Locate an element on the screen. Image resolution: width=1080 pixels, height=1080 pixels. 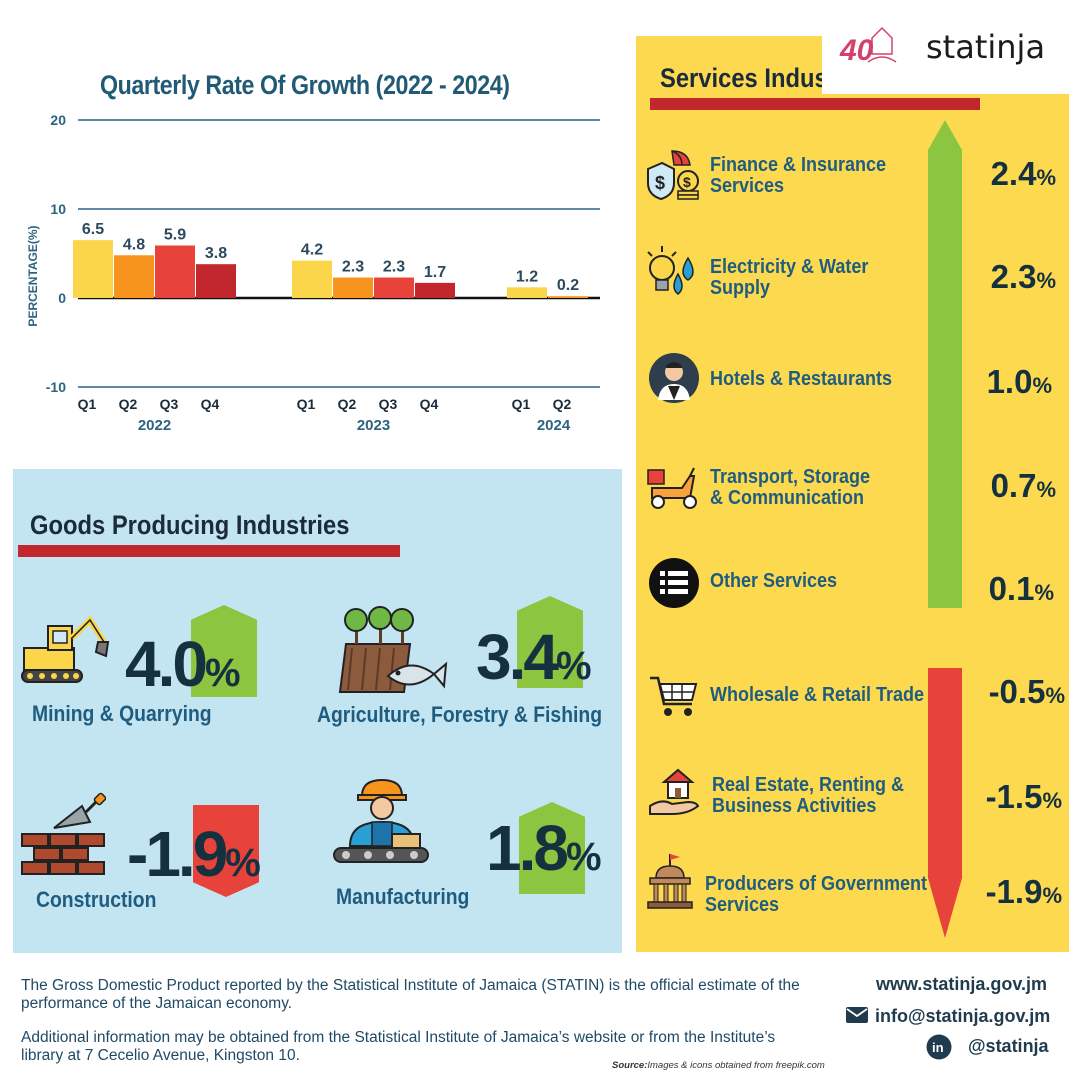
house-hand-icon is located at coordinates (674, 791).